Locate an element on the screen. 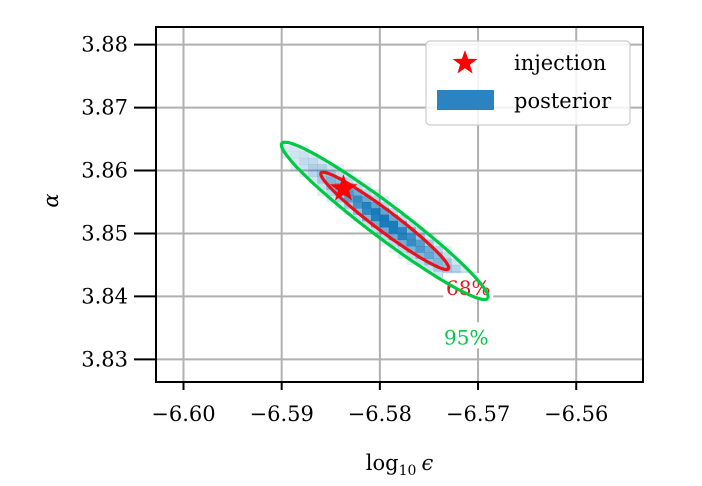 The width and height of the screenshot is (702, 486). legend: injection posterior is located at coordinates (528, 83).